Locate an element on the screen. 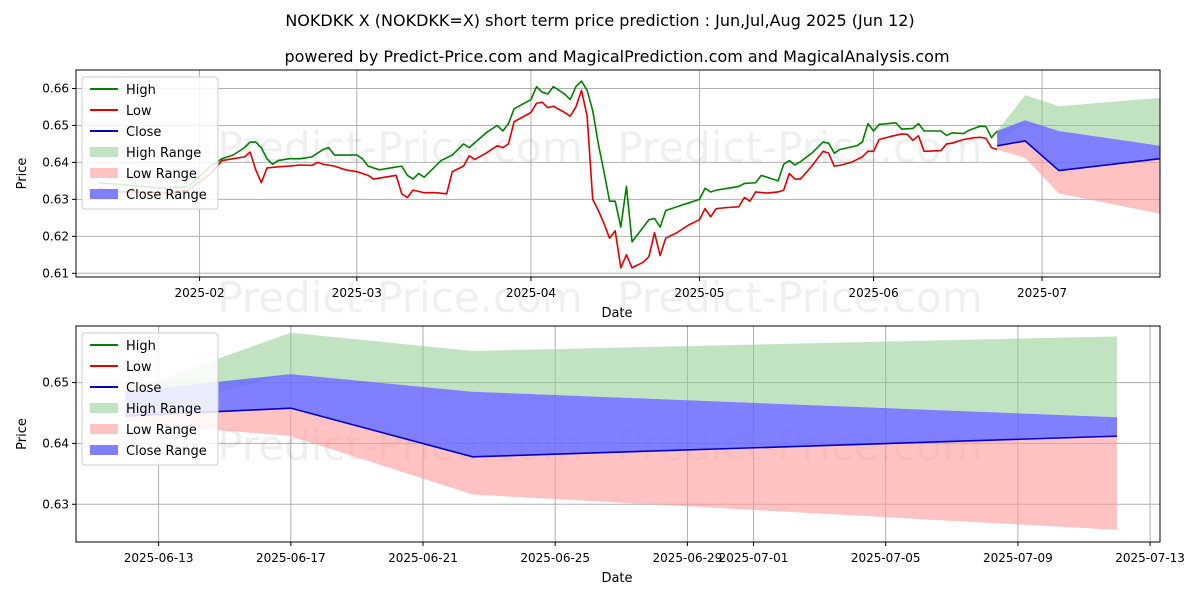  x-tick-label: 2025-07-05 is located at coordinates (886, 558).